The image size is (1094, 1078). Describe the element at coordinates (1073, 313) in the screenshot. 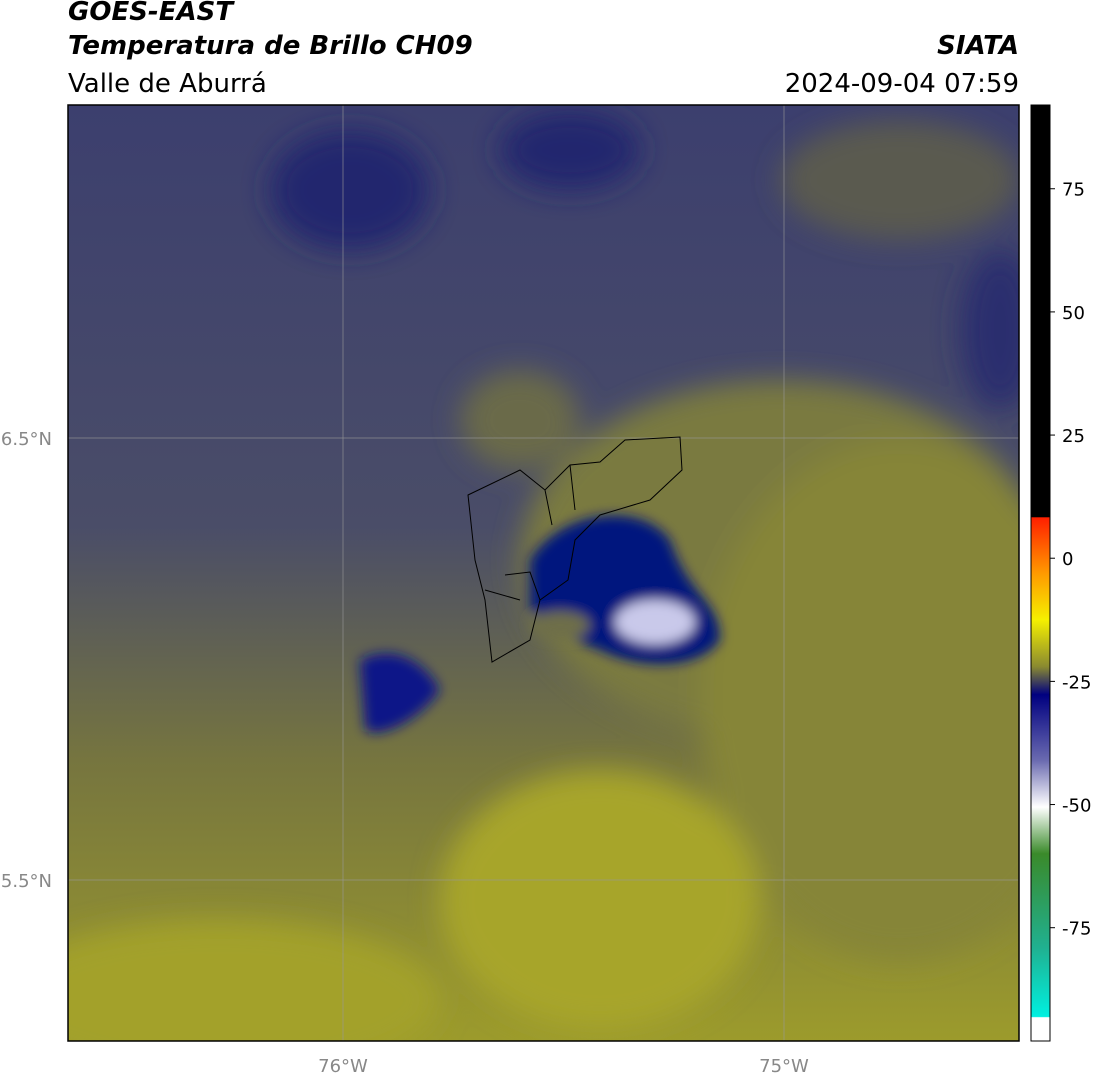

I see `colorbar-tick-label: 50` at that location.